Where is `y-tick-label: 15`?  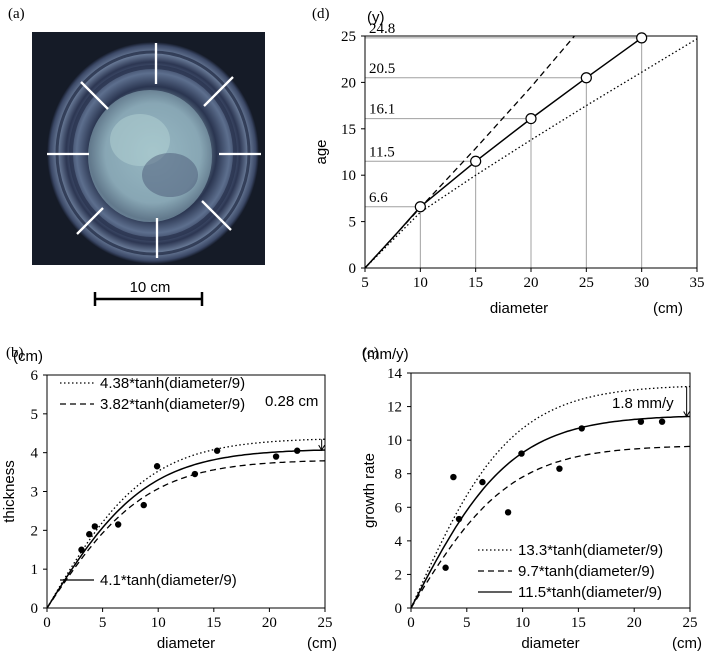 y-tick-label: 15 is located at coordinates (348, 130).